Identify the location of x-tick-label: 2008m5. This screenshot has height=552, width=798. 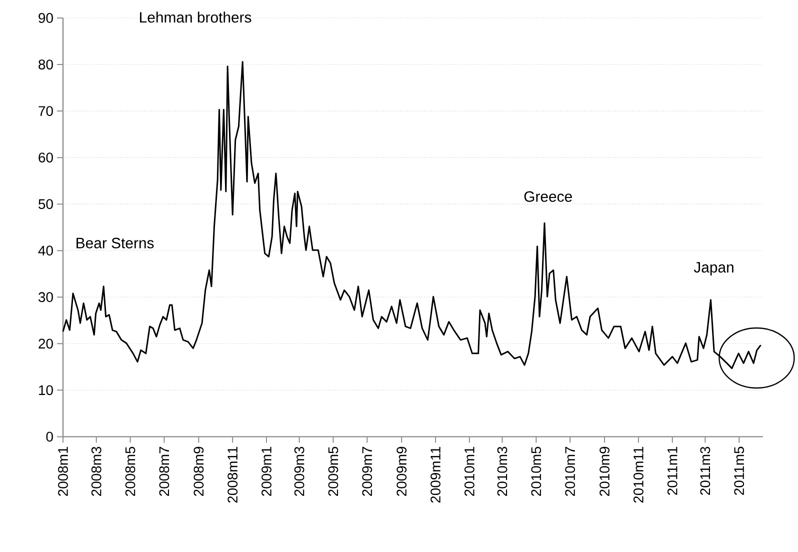
(130, 471).